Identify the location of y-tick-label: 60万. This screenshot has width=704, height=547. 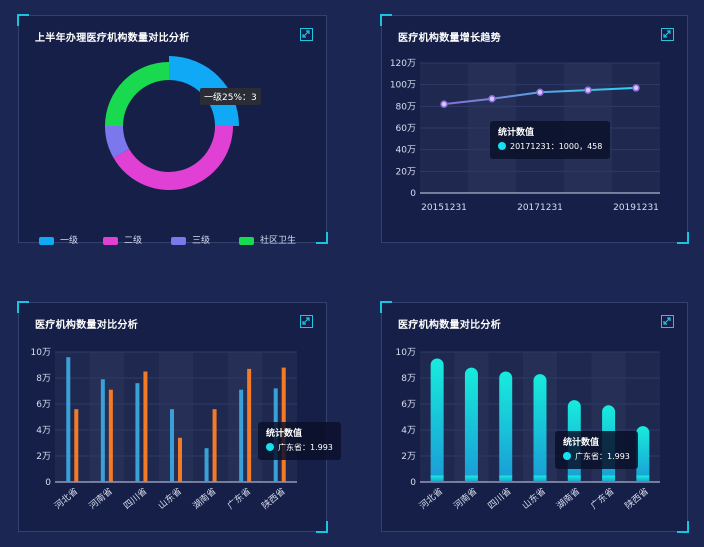
(406, 129).